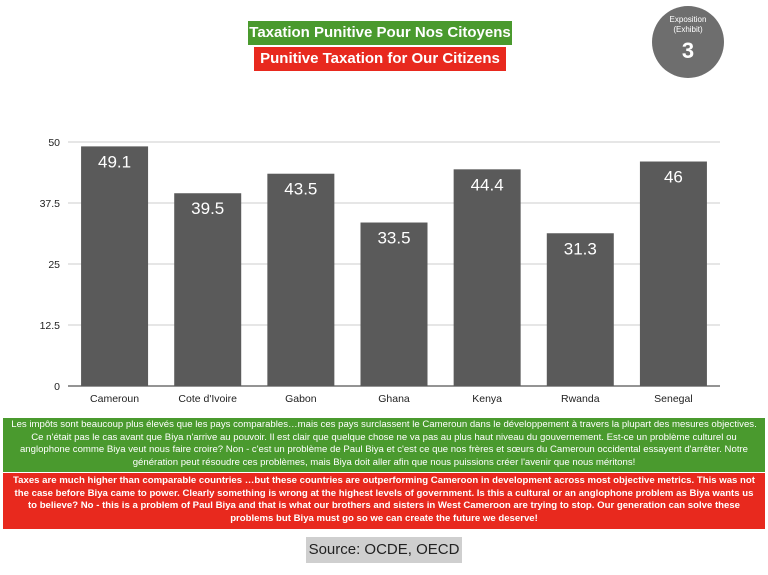 Image resolution: width=768 pixels, height=575 pixels. Describe the element at coordinates (384, 550) in the screenshot. I see `source-label: Source: OCDE, OECD` at that location.